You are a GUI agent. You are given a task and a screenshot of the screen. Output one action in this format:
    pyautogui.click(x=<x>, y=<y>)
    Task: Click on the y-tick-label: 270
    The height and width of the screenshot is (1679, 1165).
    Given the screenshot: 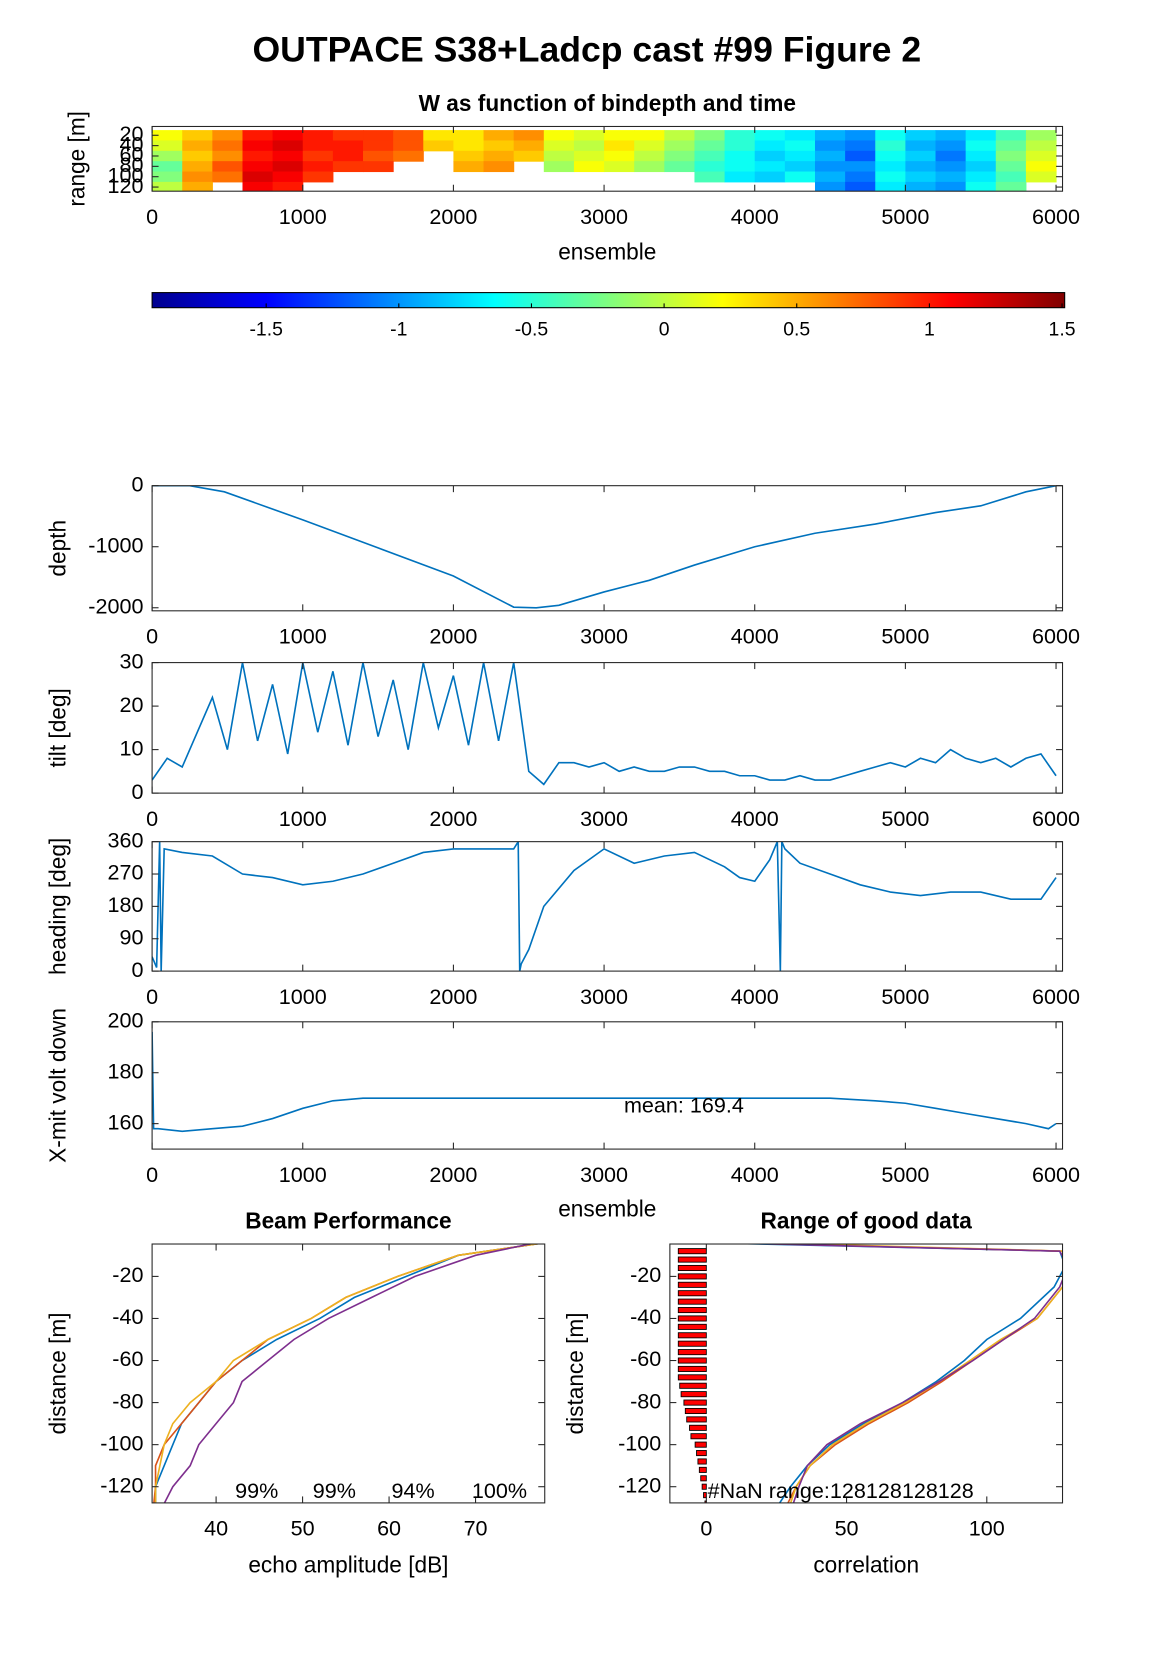 What is the action you would take?
    pyautogui.click(x=125, y=872)
    